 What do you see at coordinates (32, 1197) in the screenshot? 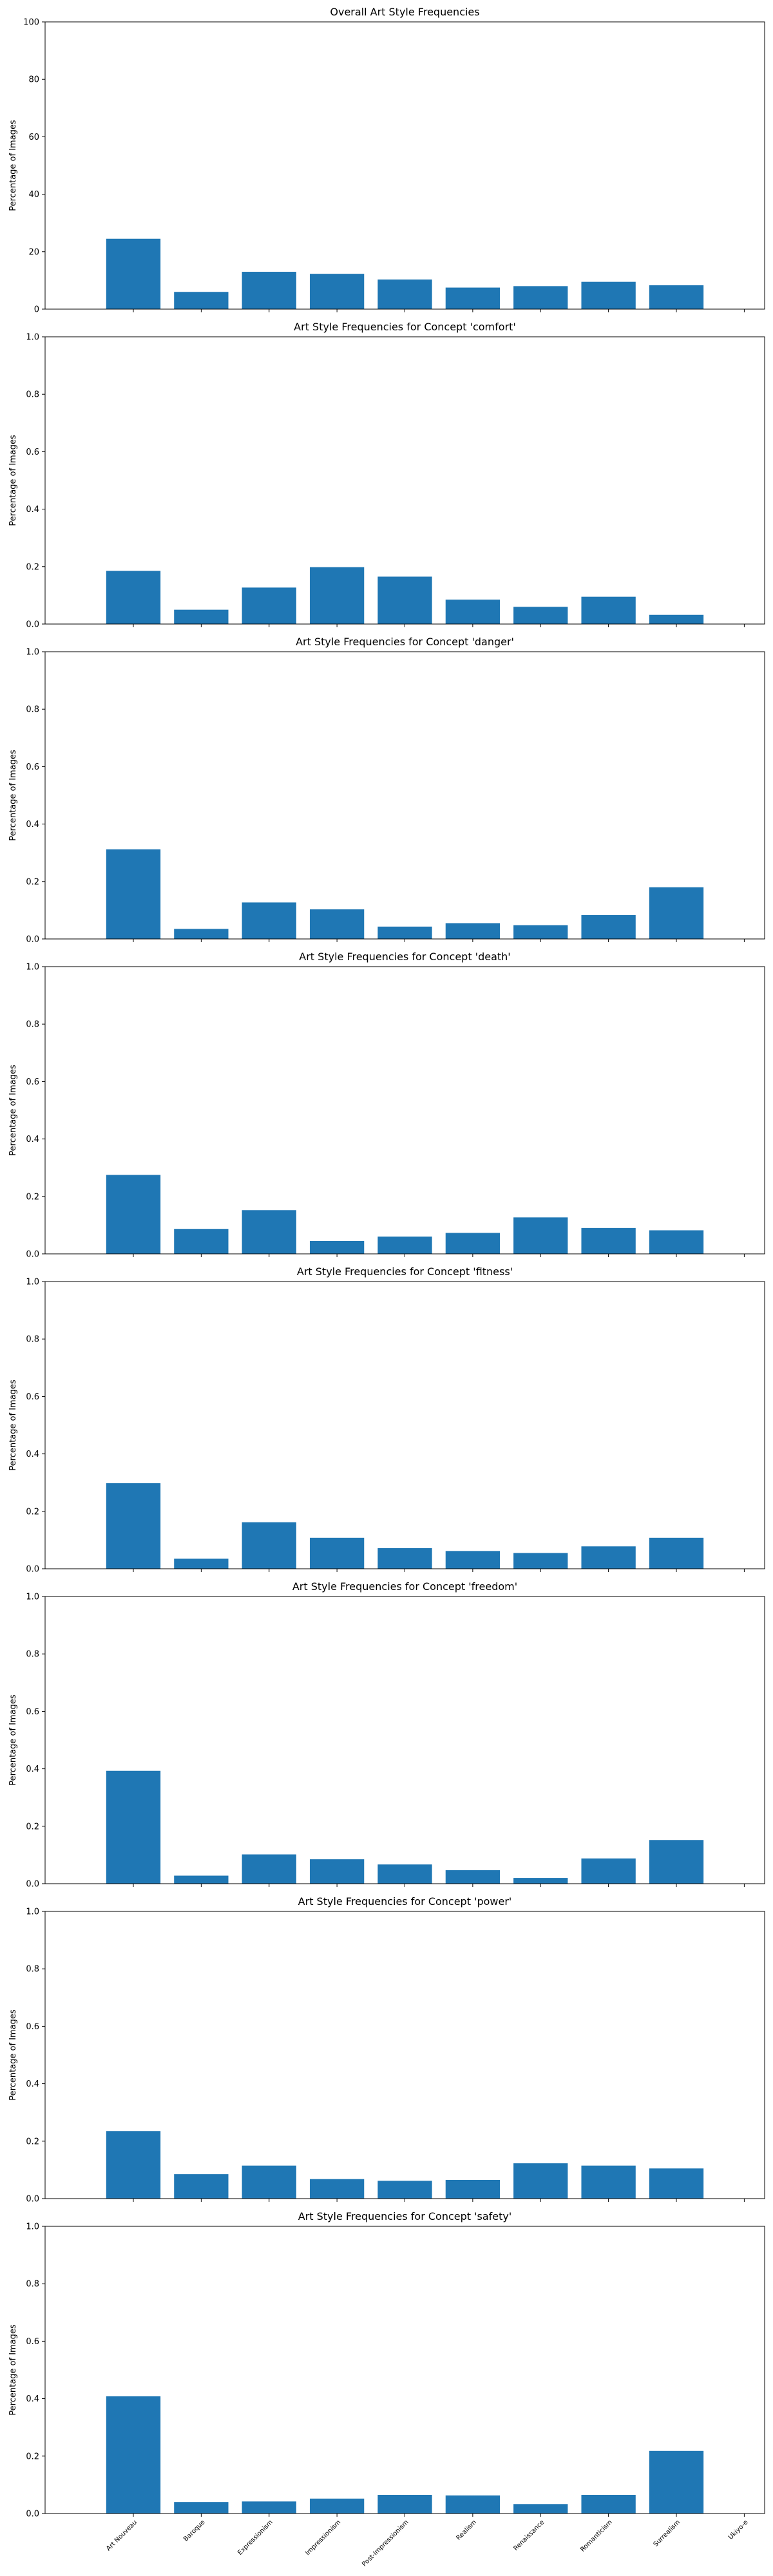
I see `y-tick-label-3-1: 0.2` at bounding box center [32, 1197].